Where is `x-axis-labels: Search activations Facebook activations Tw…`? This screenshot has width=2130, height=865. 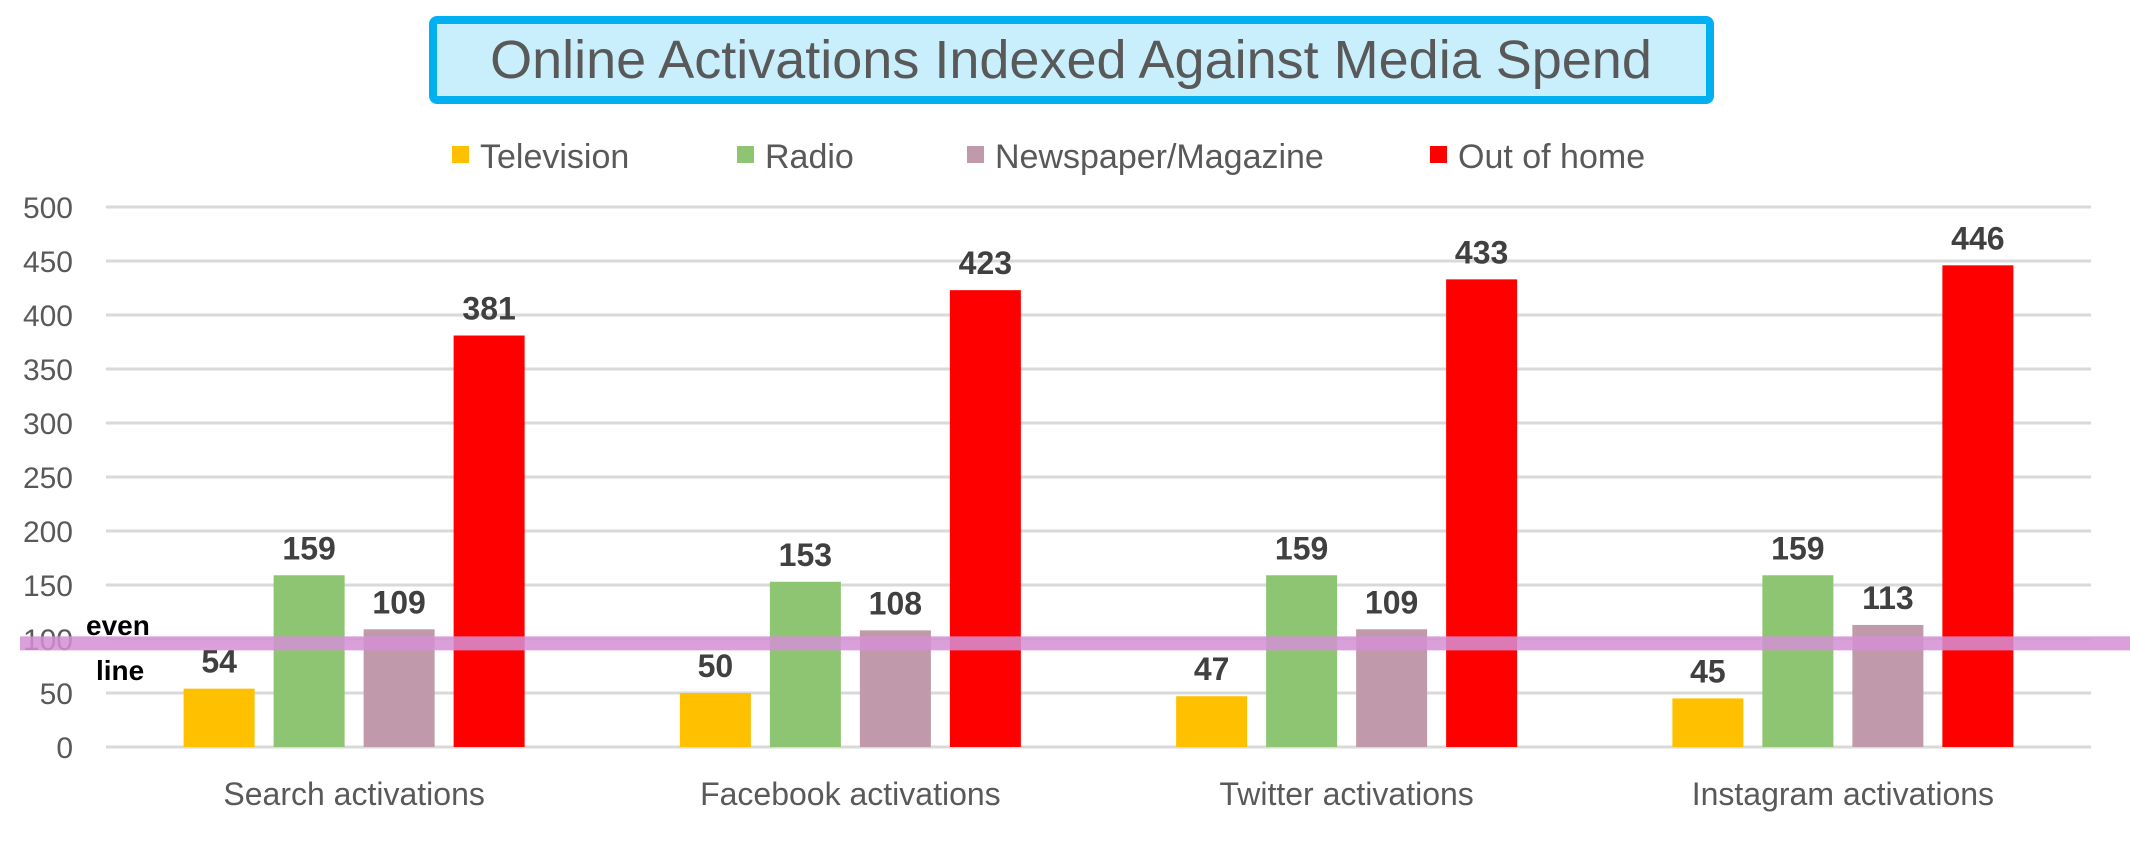
x-axis-labels: Search activations Facebook activations Tw… is located at coordinates (1108, 794).